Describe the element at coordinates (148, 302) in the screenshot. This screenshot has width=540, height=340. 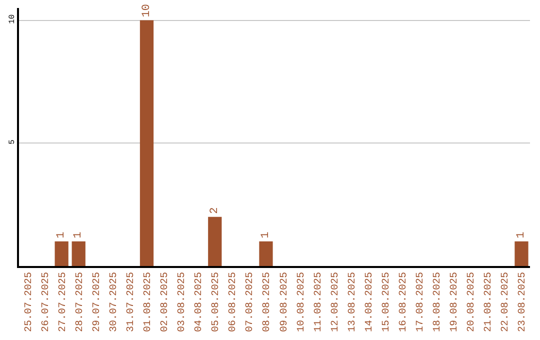
I see `x-tick-label: 01.08.2025` at that location.